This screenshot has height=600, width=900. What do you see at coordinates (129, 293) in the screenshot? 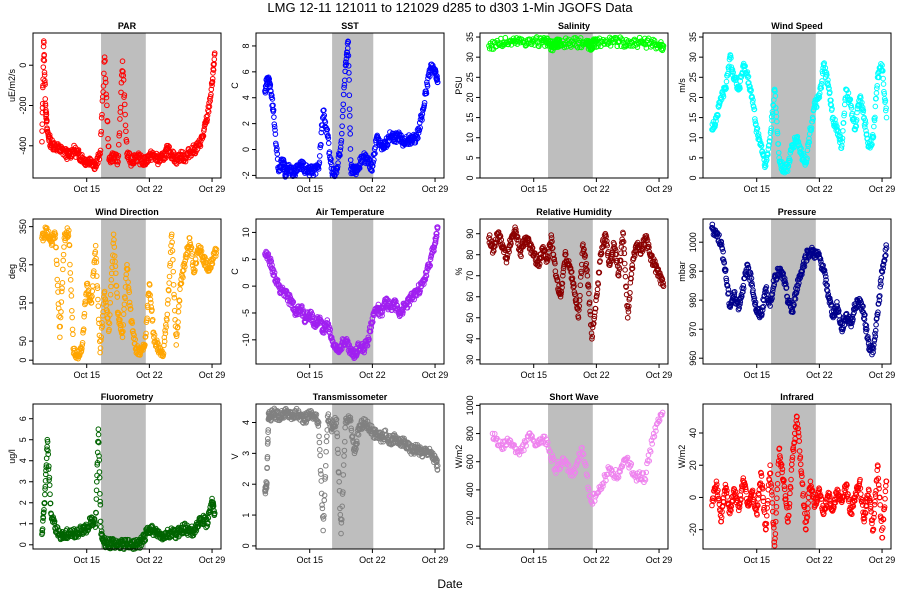
I see `wind-direction-series-points` at bounding box center [129, 293].